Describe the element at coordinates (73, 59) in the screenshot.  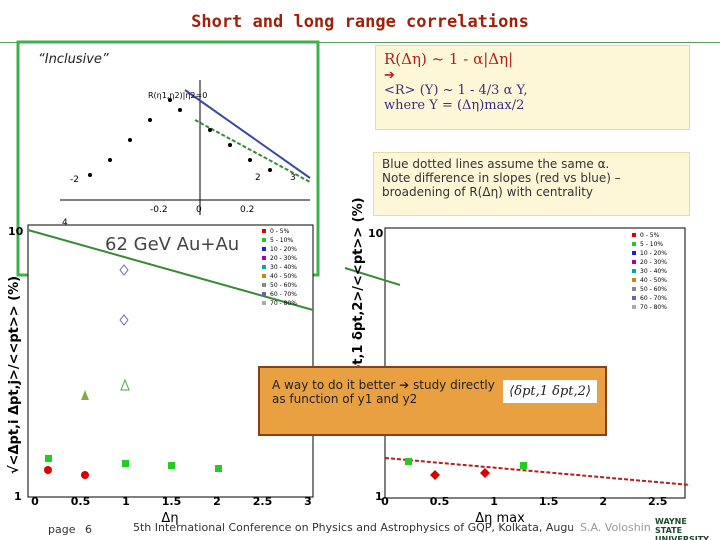
I see `inset-label: “Inclusive”` at that location.